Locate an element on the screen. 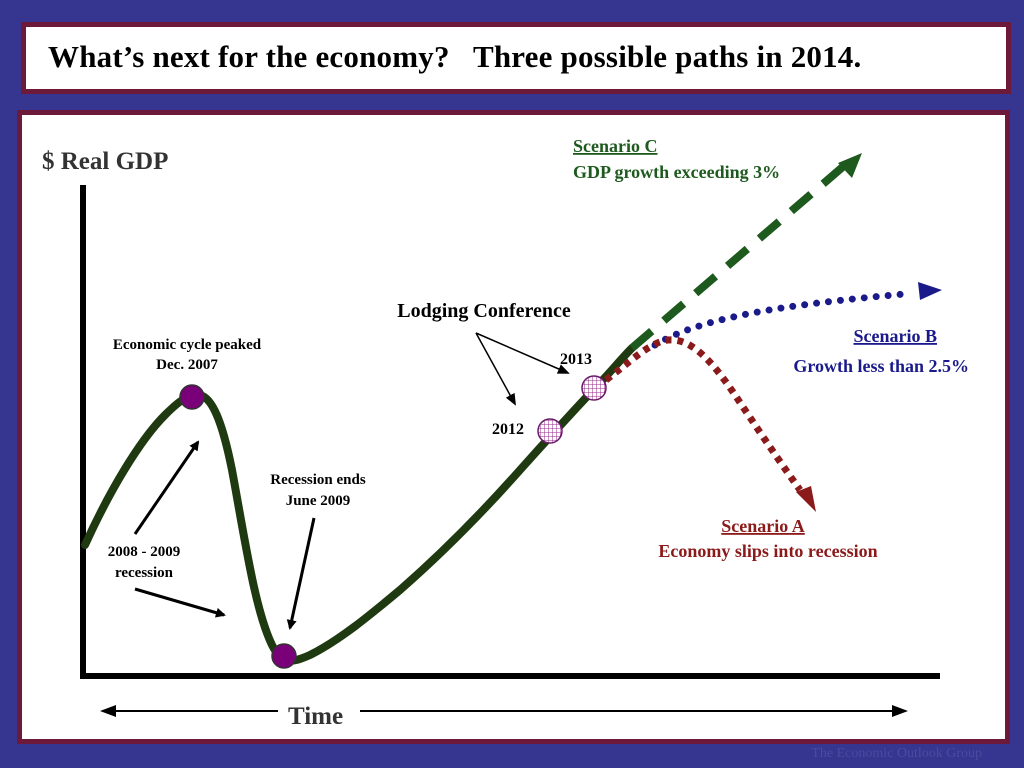 The image size is (1024, 768). scenario-a-name: Scenario A is located at coordinates (763, 526).